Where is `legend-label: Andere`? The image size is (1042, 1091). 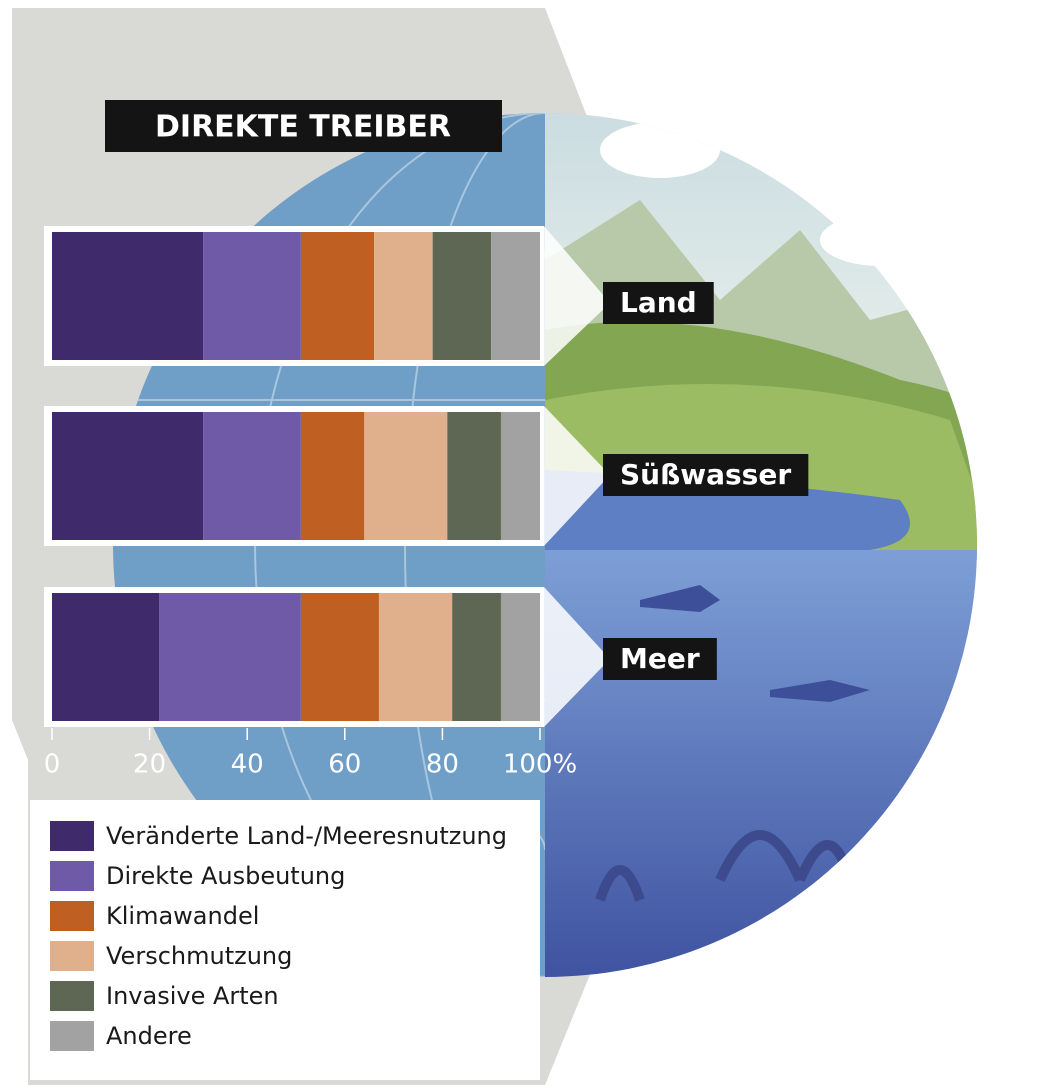 legend-label: Andere is located at coordinates (149, 1036).